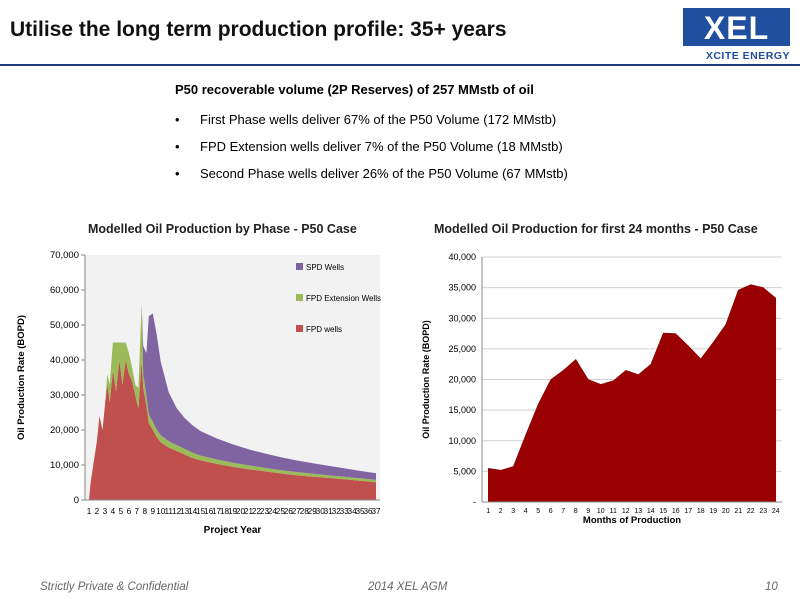 This screenshot has width=800, height=600. What do you see at coordinates (281, 511) in the screenshot?
I see `x-tick-label: 25` at bounding box center [281, 511].